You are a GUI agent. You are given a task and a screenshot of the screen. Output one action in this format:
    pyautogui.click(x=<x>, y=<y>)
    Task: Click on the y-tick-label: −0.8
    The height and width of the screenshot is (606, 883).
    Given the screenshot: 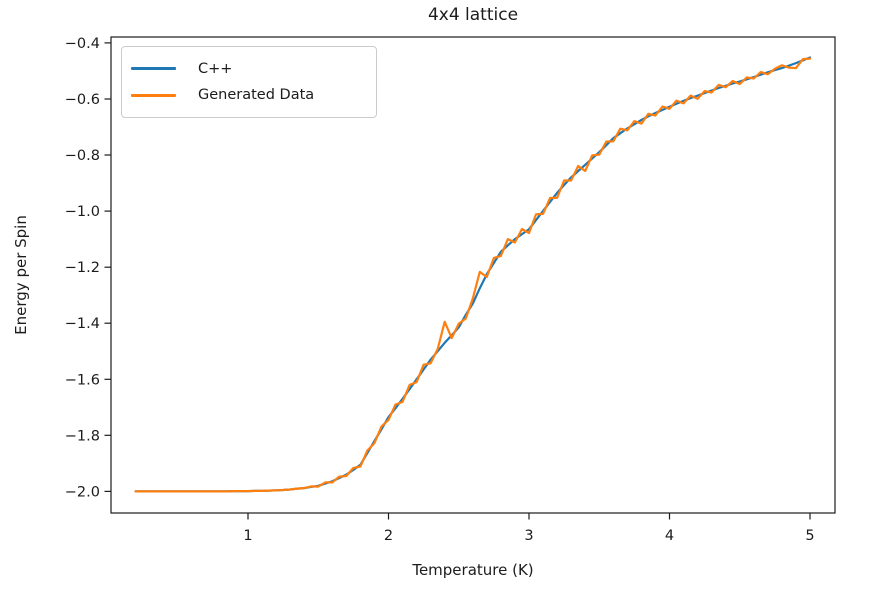 What is the action you would take?
    pyautogui.click(x=82, y=156)
    